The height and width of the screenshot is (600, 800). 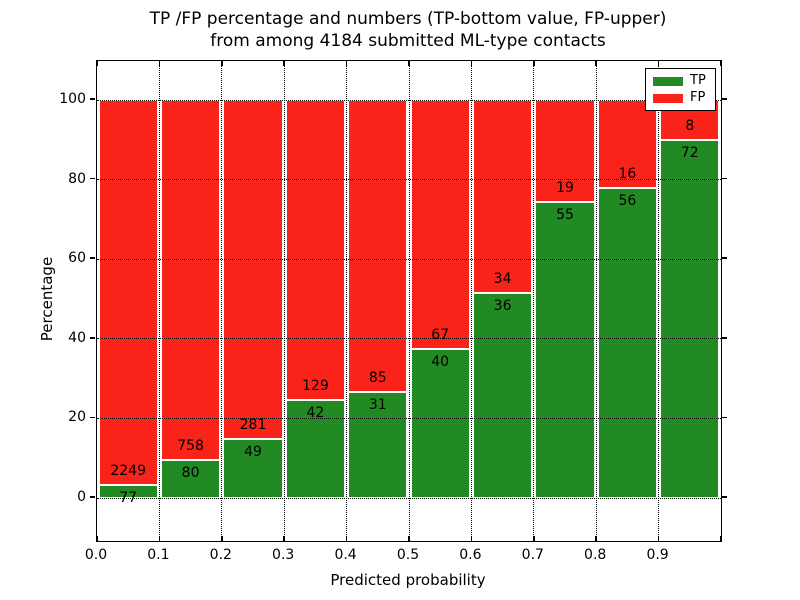 I want to click on x-tick-label: 0.8, so click(x=595, y=555).